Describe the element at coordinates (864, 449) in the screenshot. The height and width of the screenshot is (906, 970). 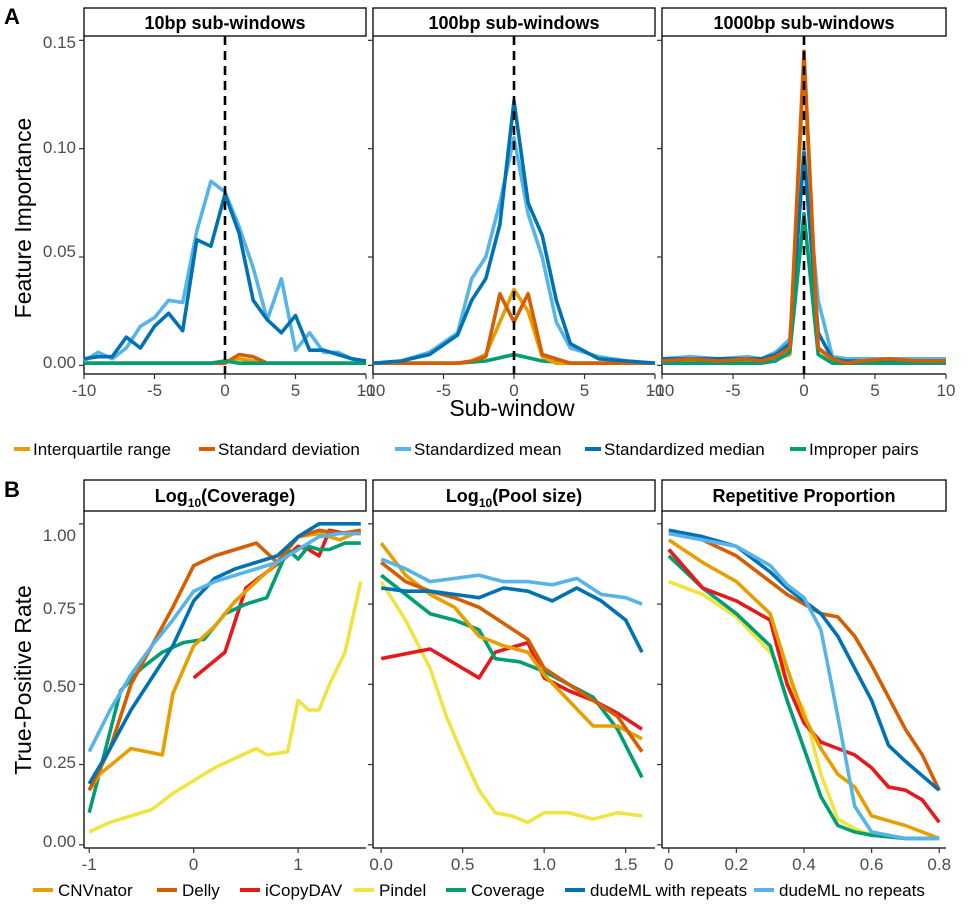
I see `legend-label: Improper pairs` at that location.